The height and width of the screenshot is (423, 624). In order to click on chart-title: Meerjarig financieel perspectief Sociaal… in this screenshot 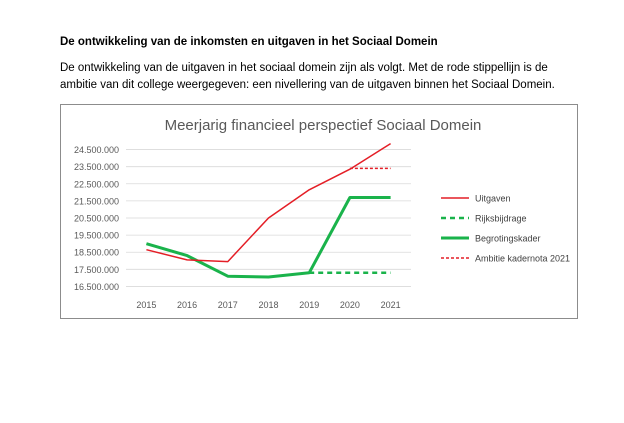, I will do `click(323, 125)`.